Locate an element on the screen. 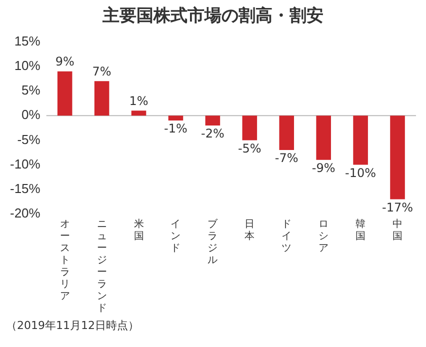  x-tick-label: オーストラリア is located at coordinates (65, 260).